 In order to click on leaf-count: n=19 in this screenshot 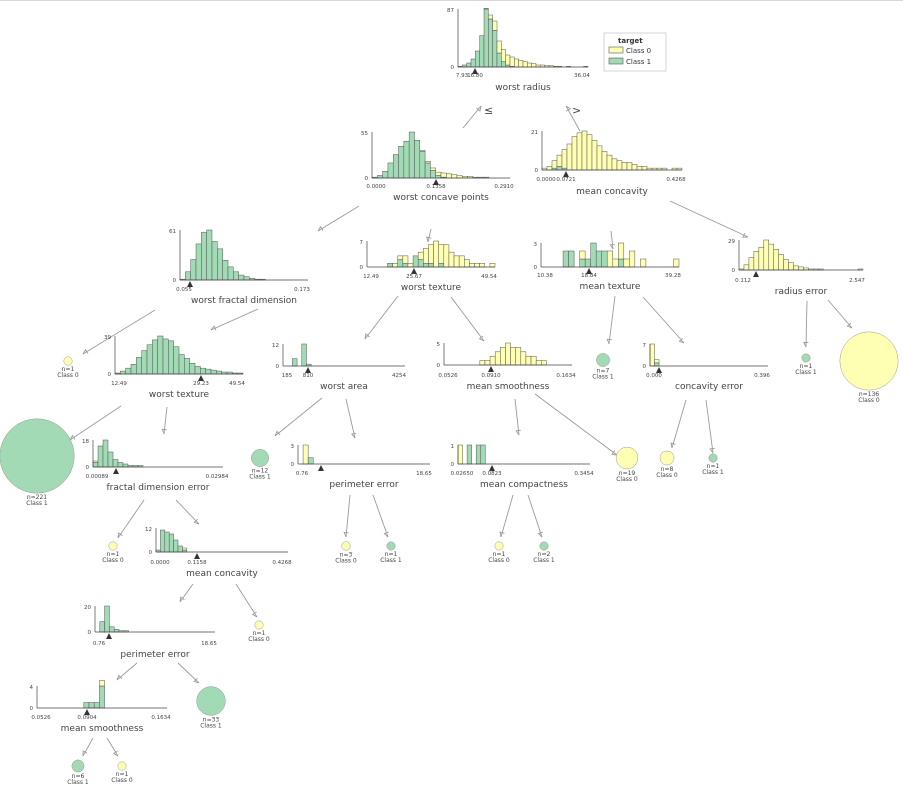, I will do `click(627, 473)`.